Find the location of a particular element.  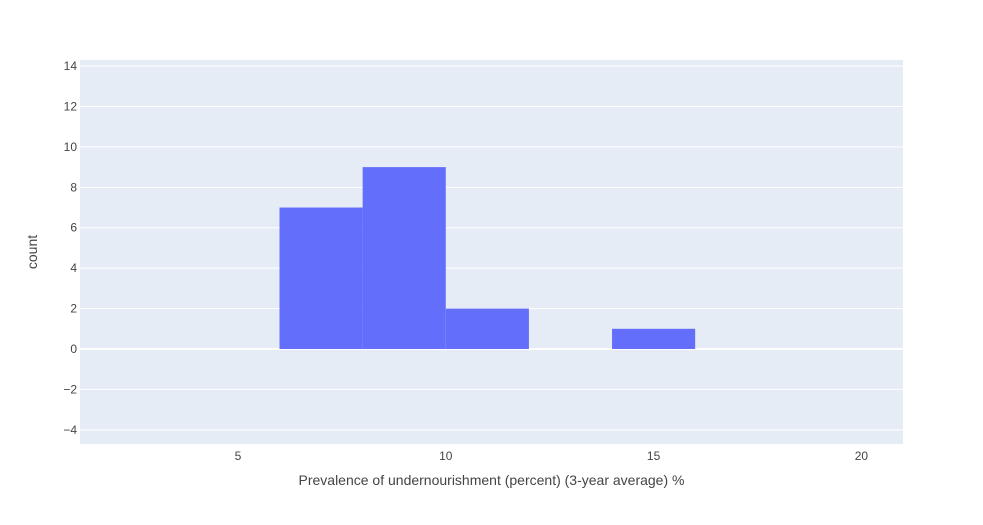

y-tick-label: 4 is located at coordinates (73, 268).